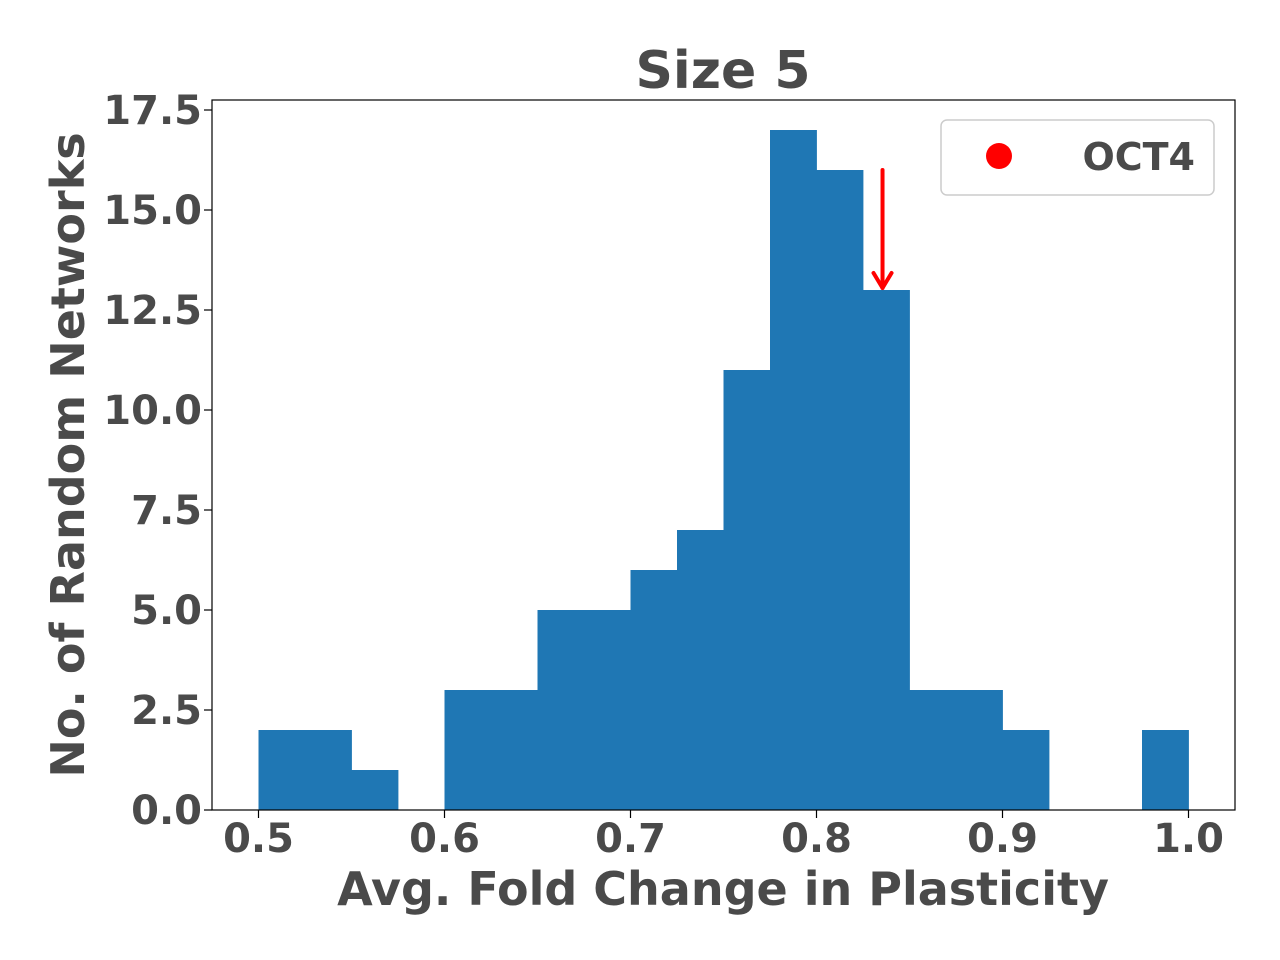  What do you see at coordinates (152, 311) in the screenshot?
I see `y-tick-label: 12.5` at bounding box center [152, 311].